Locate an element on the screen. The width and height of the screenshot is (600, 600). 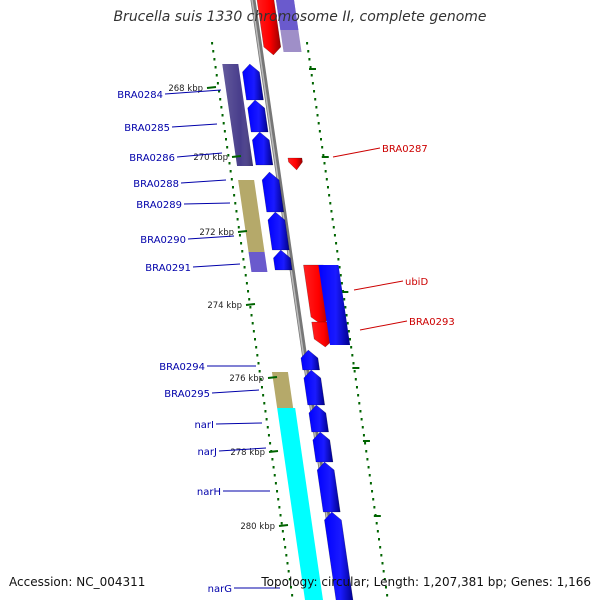
forward-gene-label: BRA0286 is located at coordinates (152, 158).